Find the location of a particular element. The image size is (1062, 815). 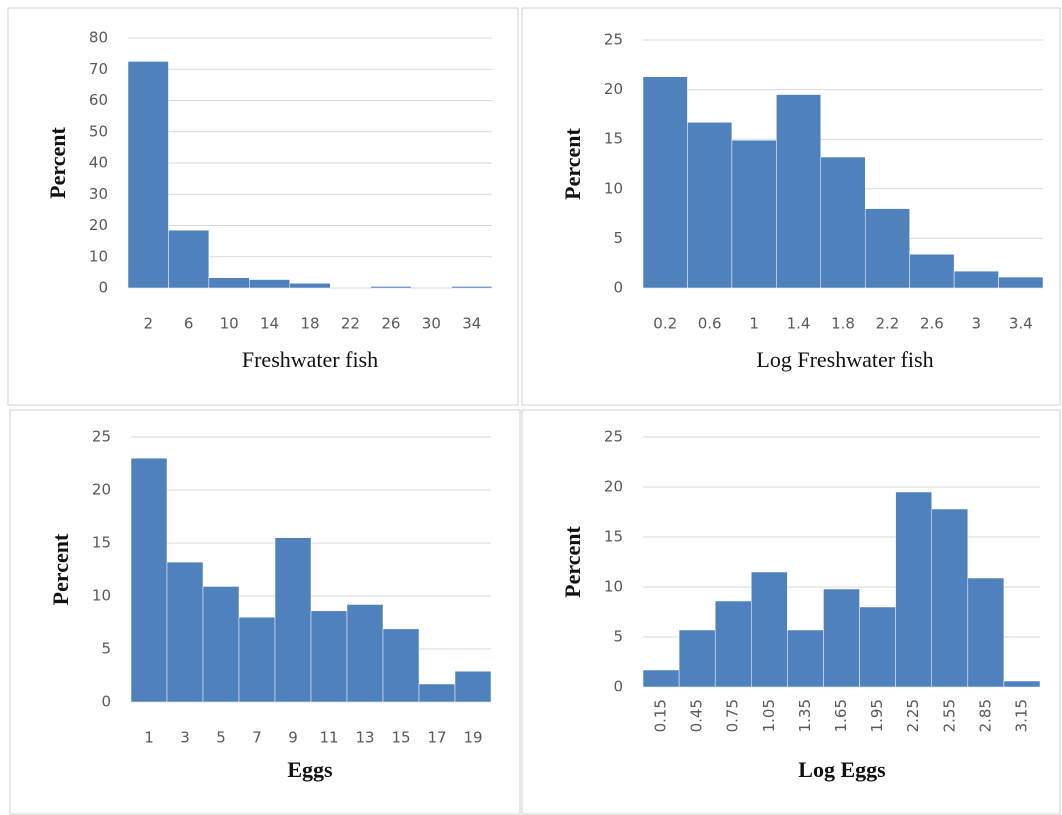

y-tick-label: 70 is located at coordinates (98, 69).